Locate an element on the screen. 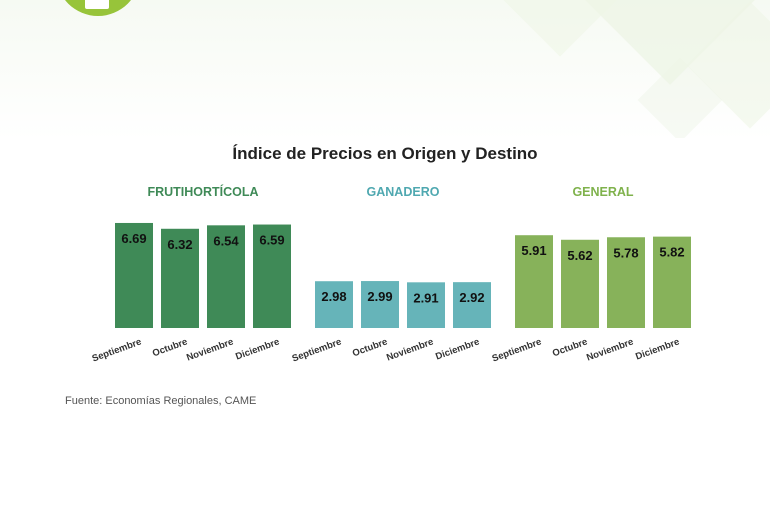 This screenshot has width=770, height=515. bar-value-label: 6.69 is located at coordinates (133, 238).